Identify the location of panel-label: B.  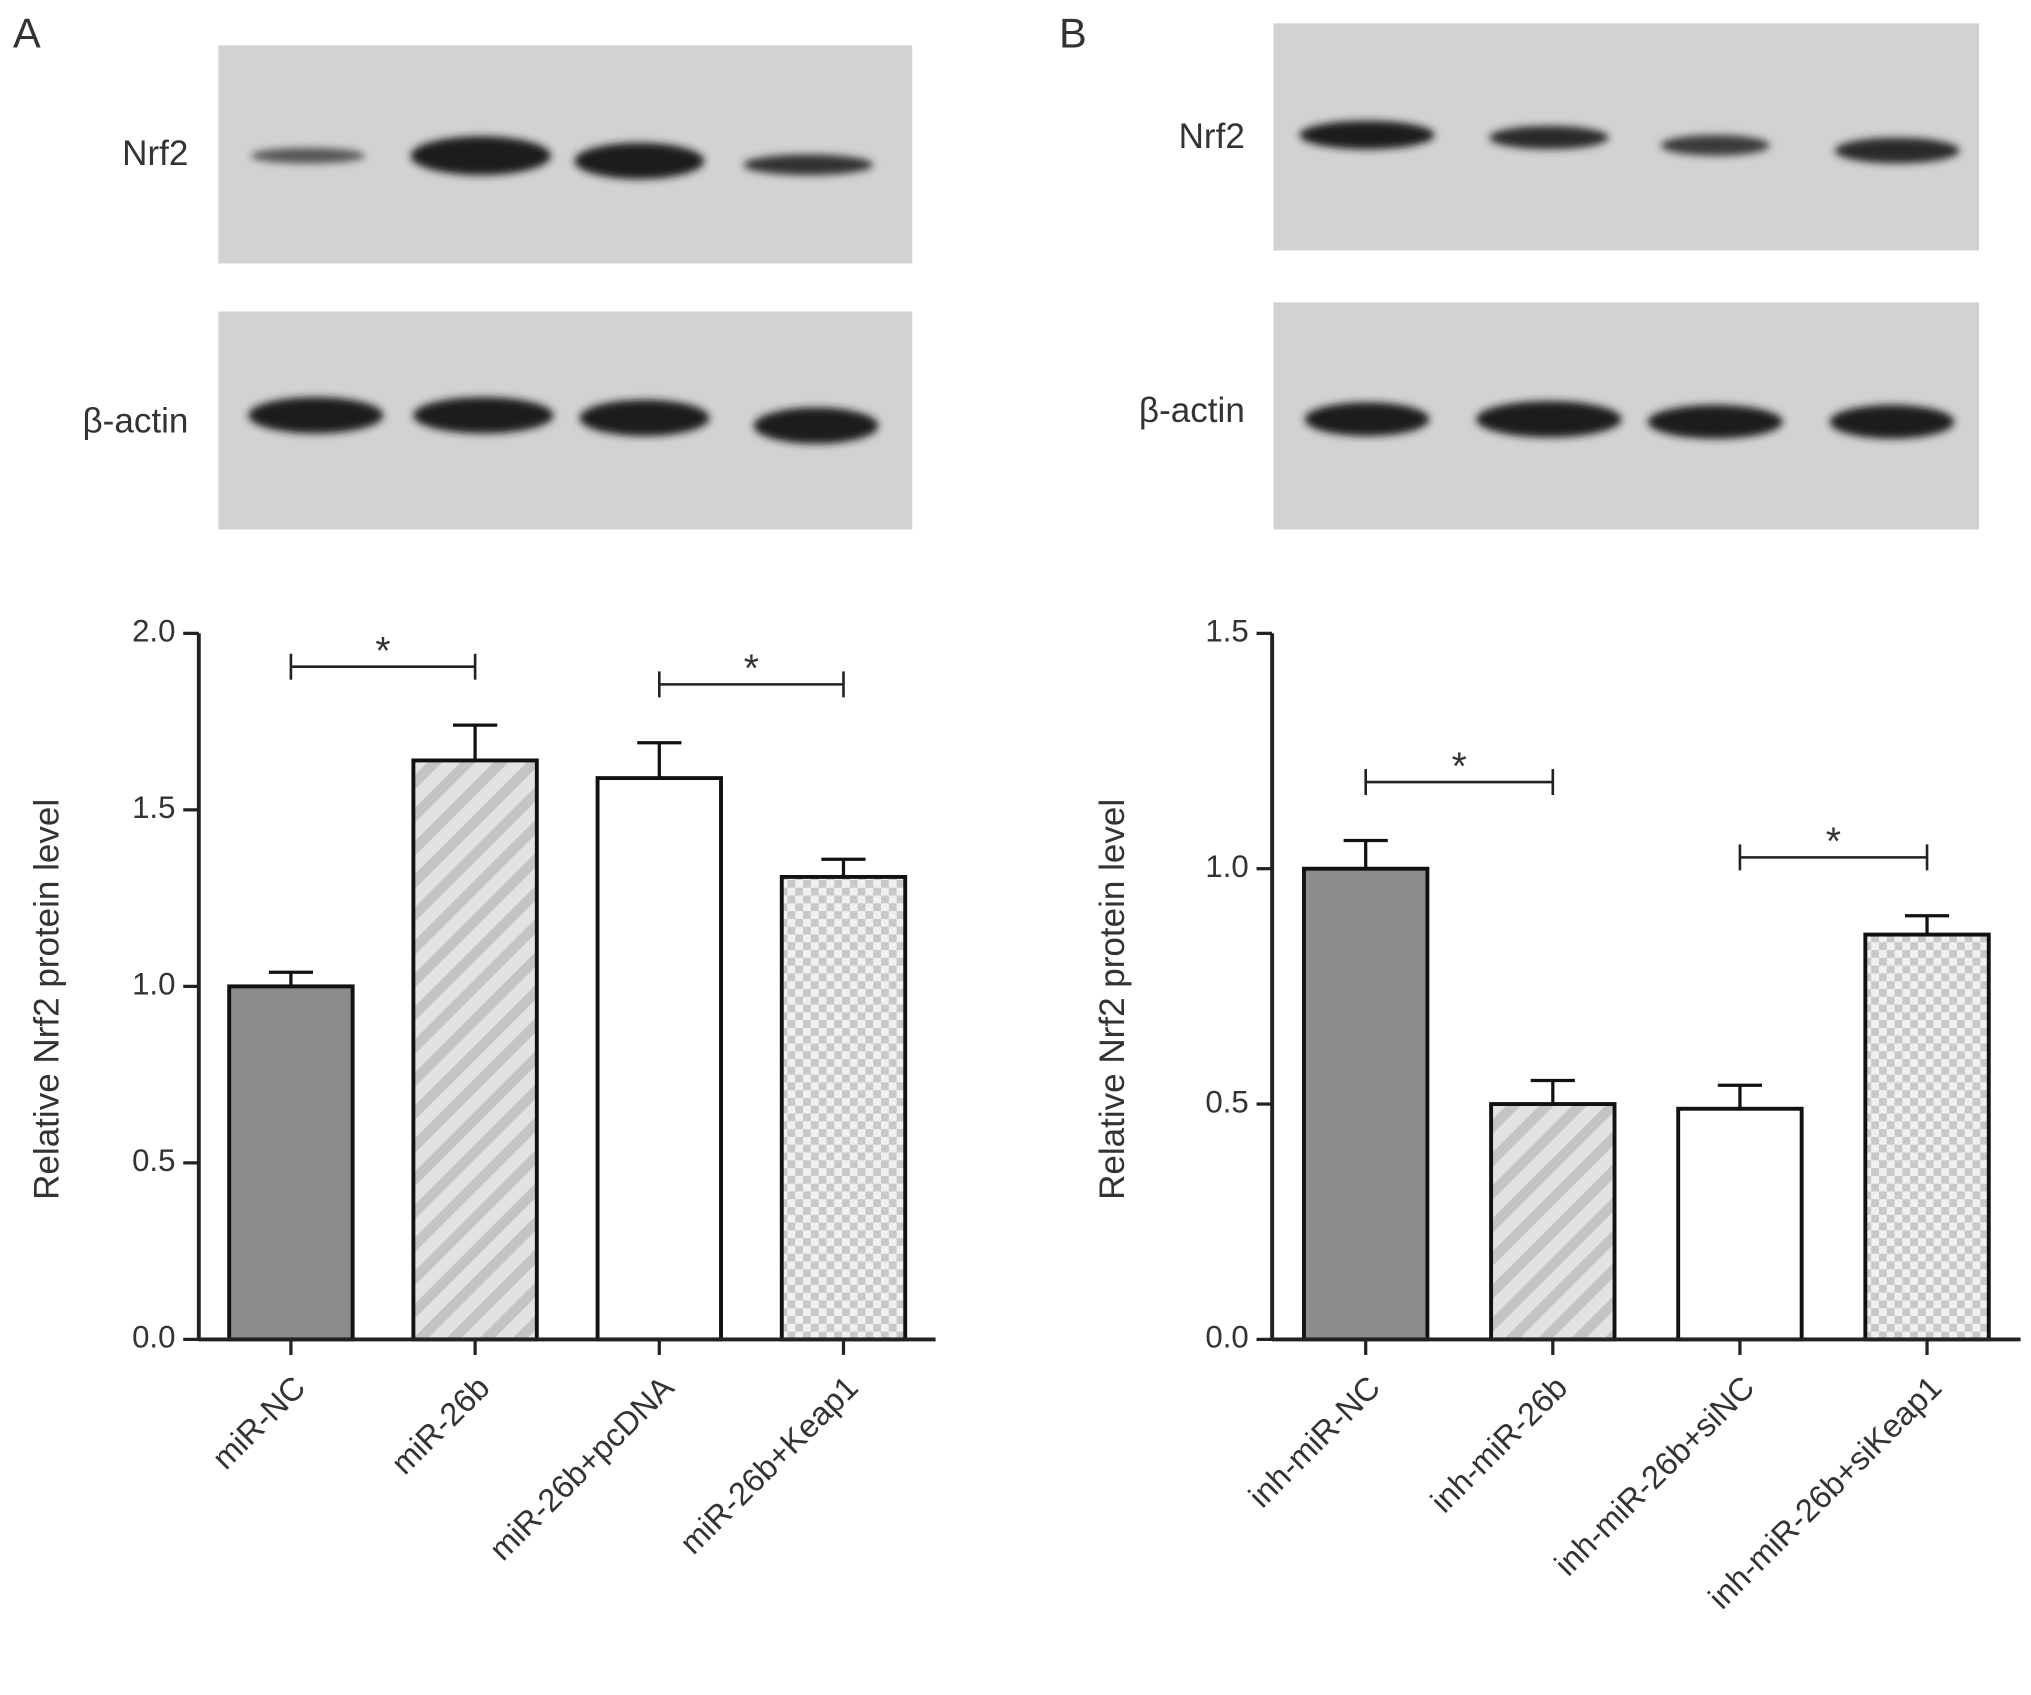
(1073, 32).